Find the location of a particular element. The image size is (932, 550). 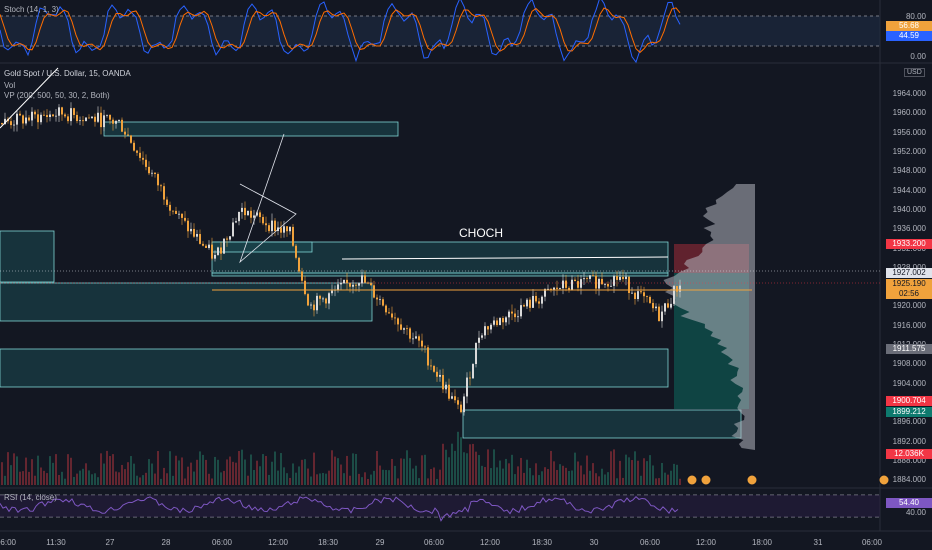

symbol-title: Gold Spot / U.S. Dollar, 15, OANDA is located at coordinates (67, 73).